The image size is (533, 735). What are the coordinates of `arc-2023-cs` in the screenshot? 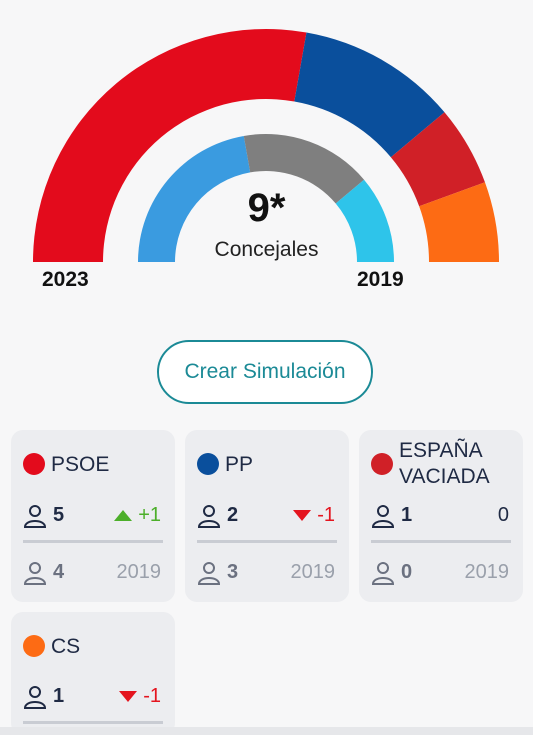 It's located at (459, 222).